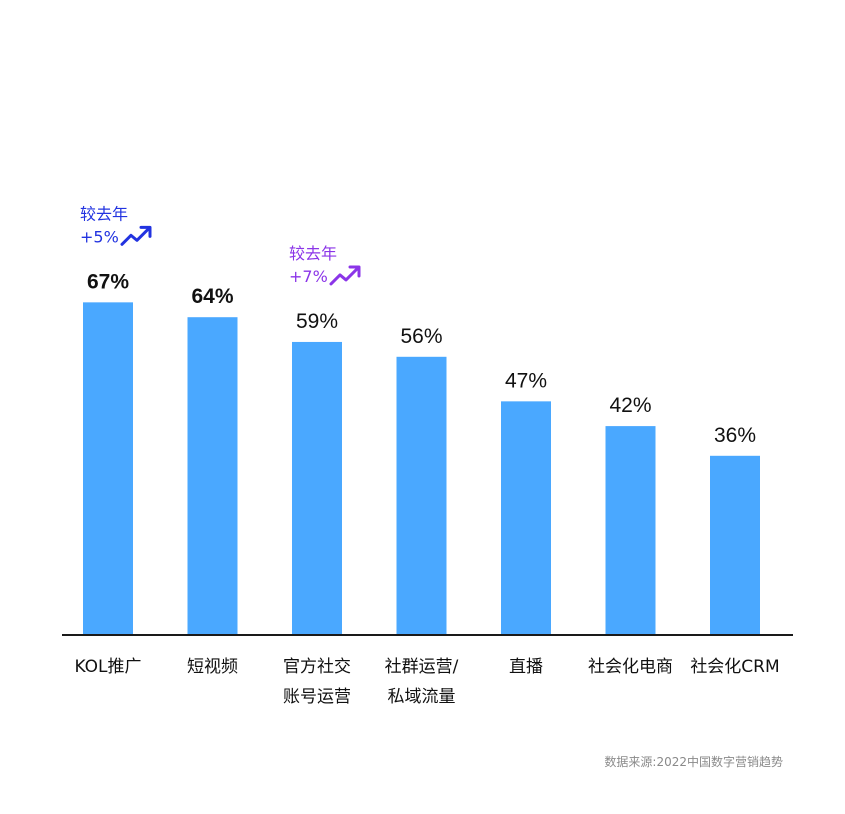  What do you see at coordinates (422, 697) in the screenshot?
I see `category-label: 私域流量` at bounding box center [422, 697].